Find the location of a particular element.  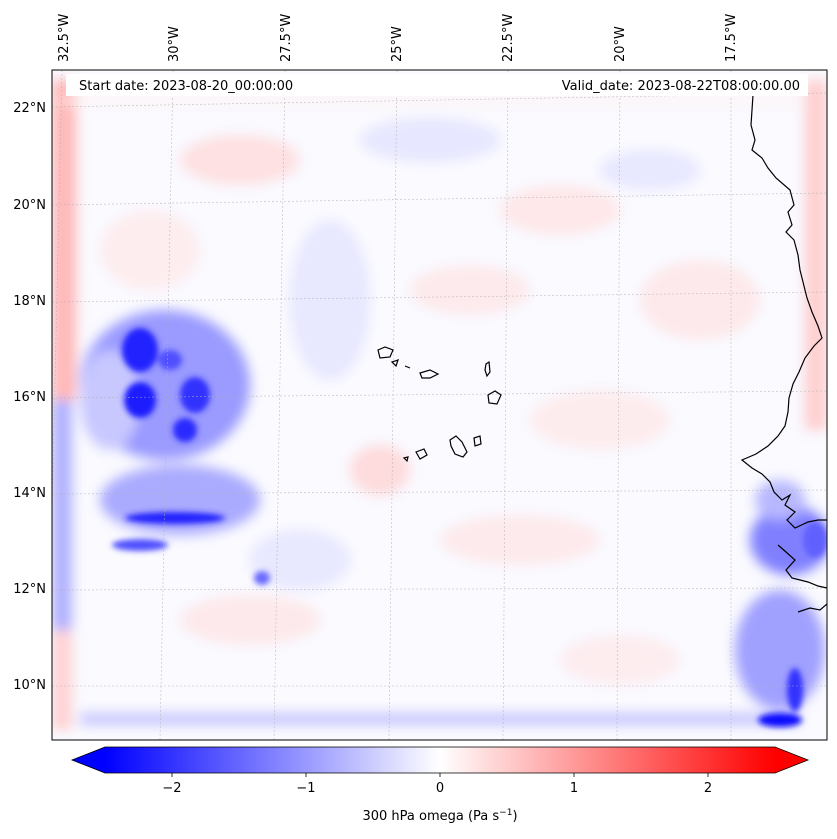

lon-label-20w: 20°W is located at coordinates (620, 44).